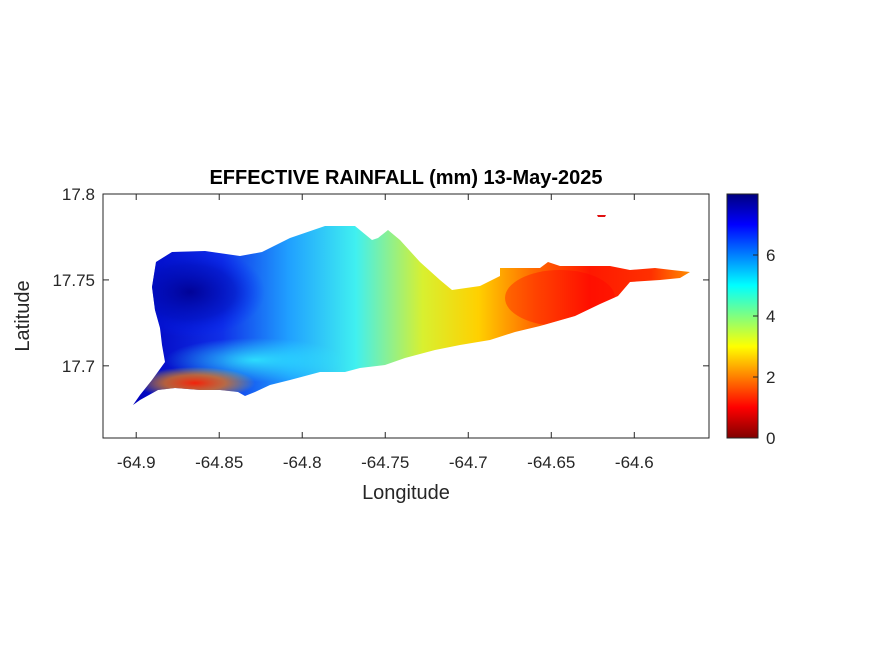  I want to click on islet-east, so click(601, 216).